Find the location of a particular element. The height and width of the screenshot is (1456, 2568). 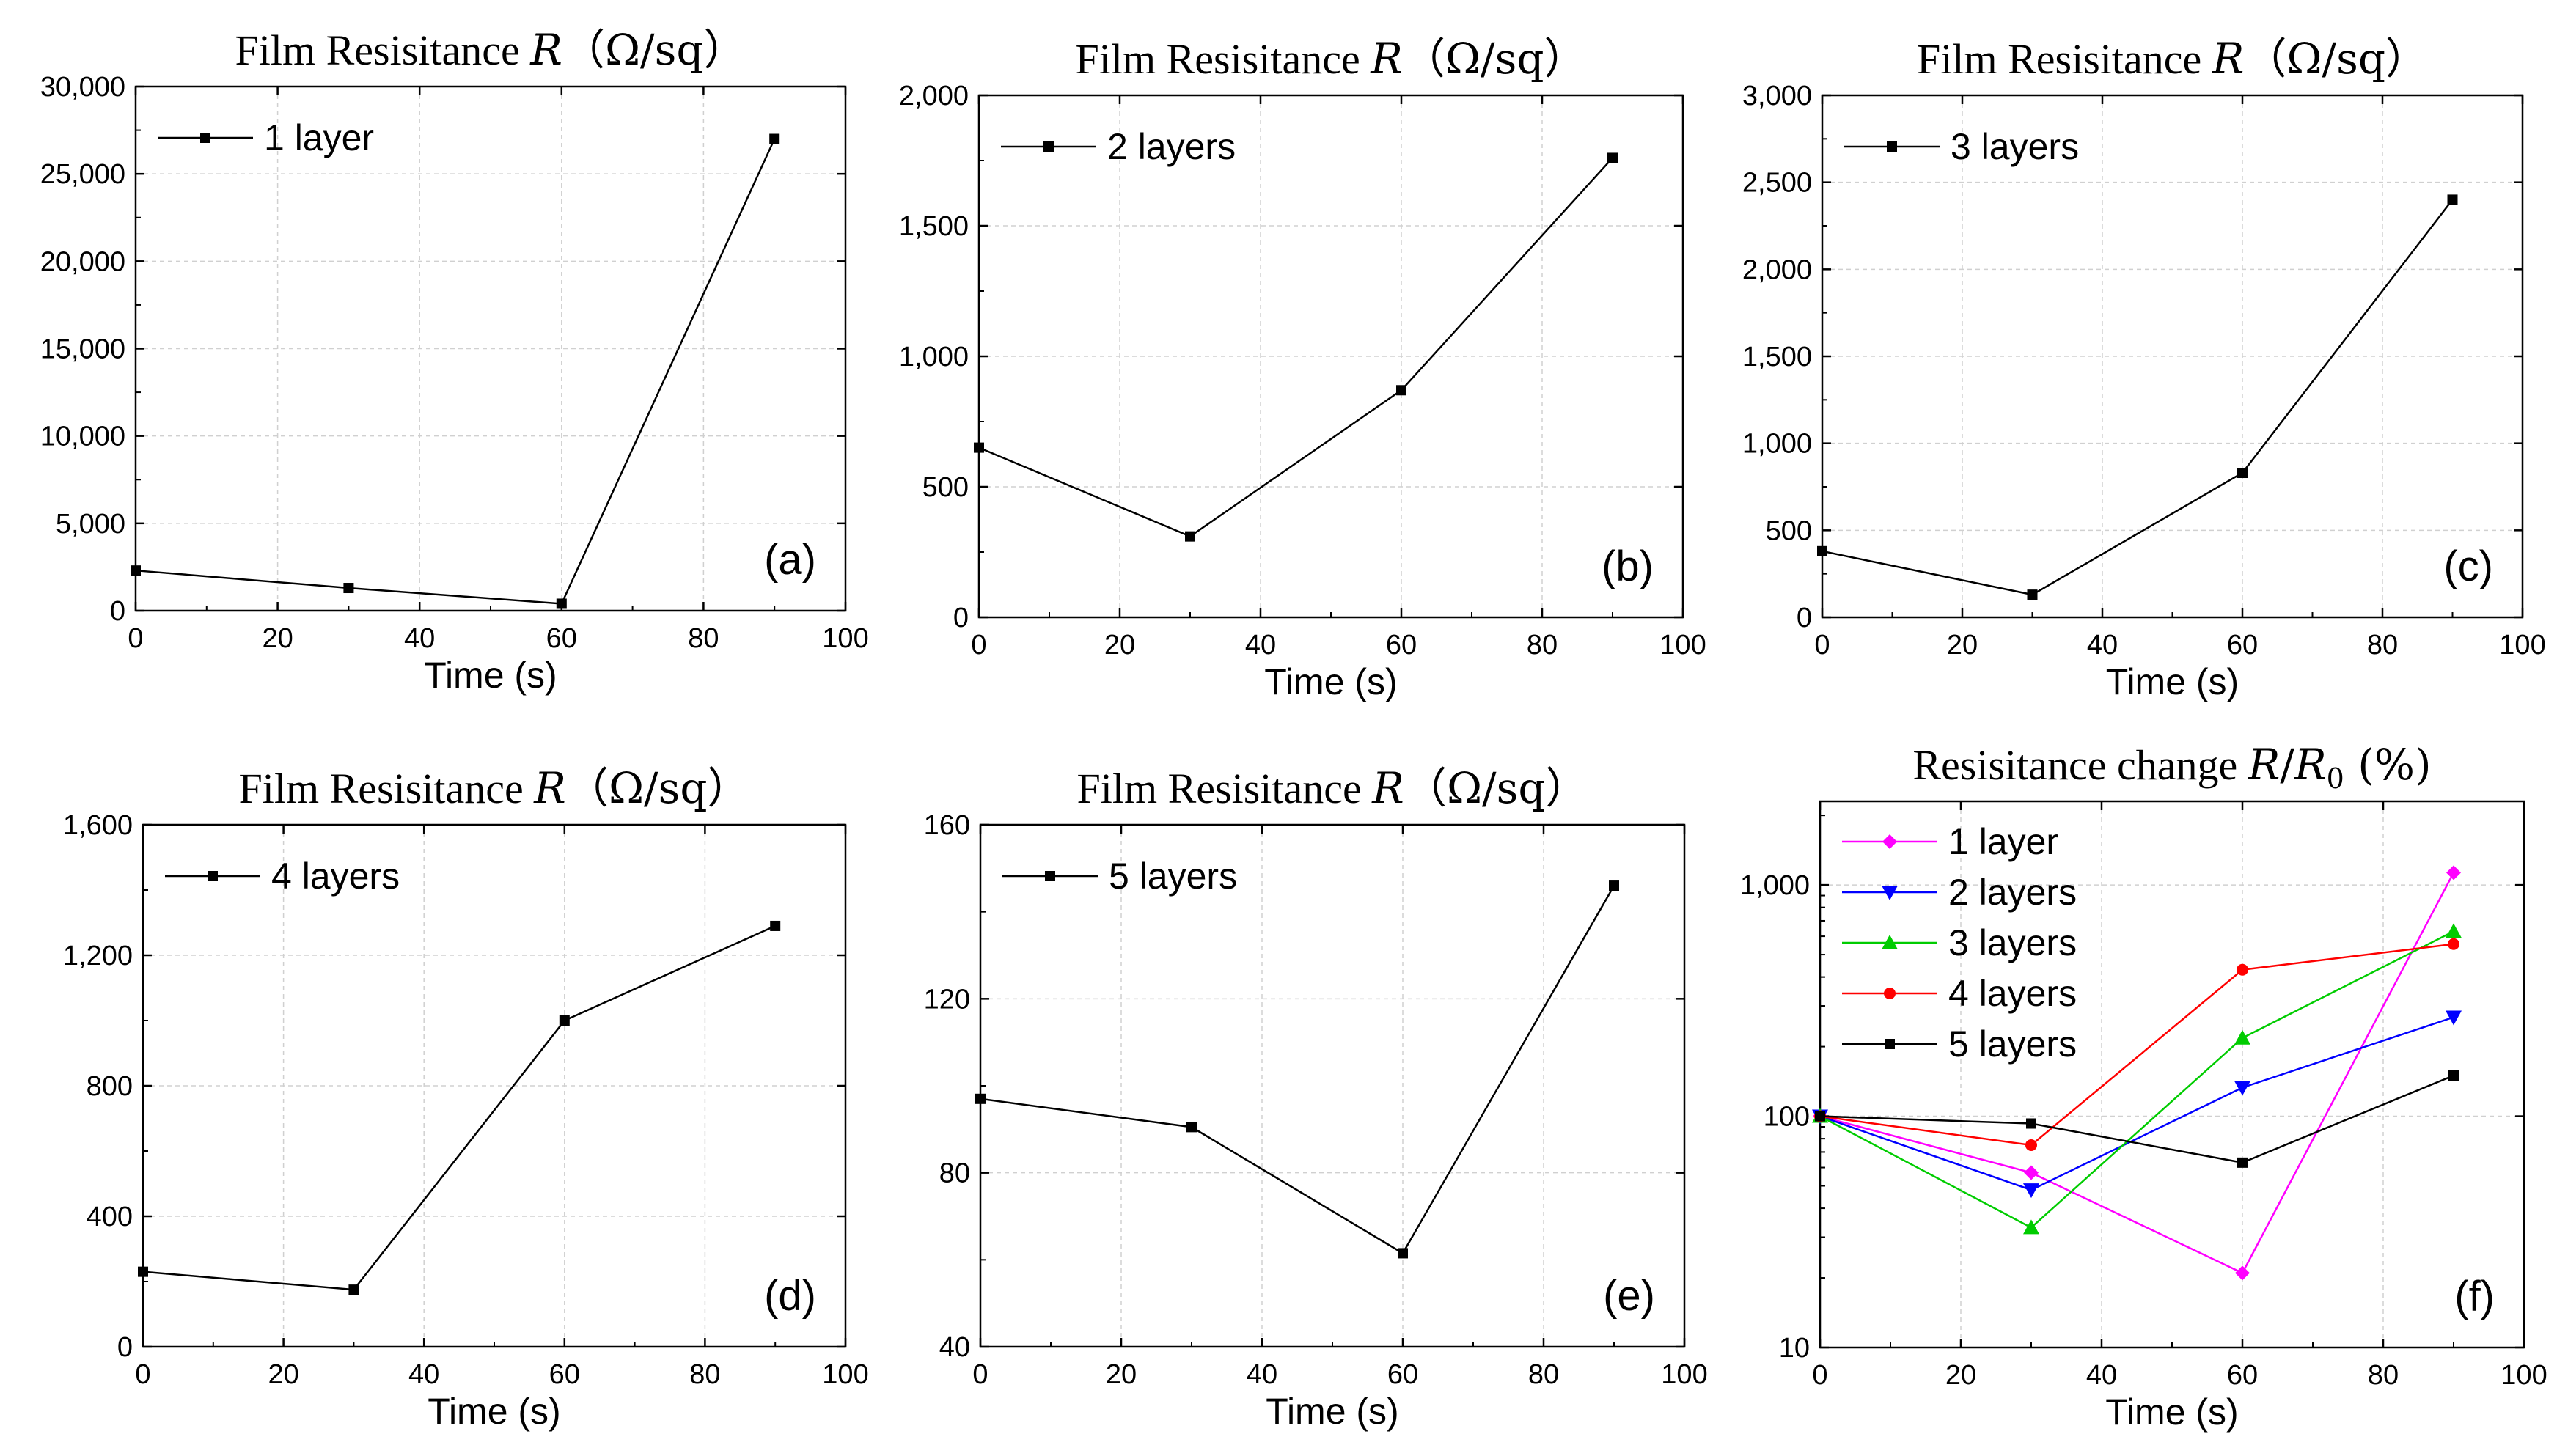

y-tick-label: 800 is located at coordinates (110, 1086).